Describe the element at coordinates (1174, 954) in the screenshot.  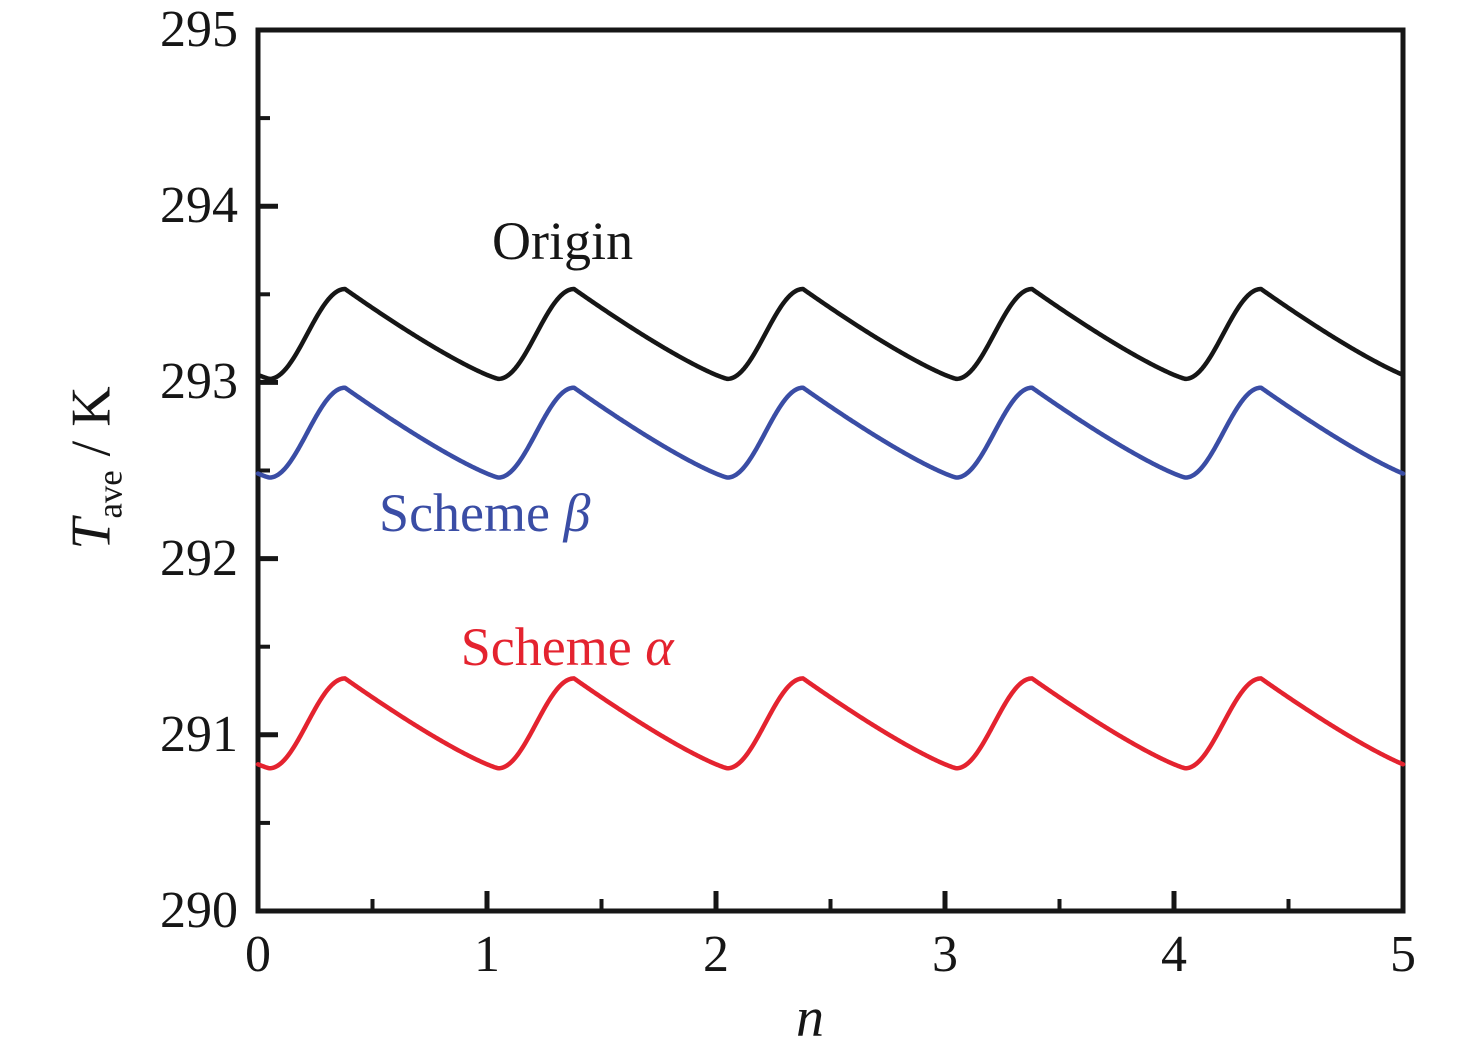
I see `x-tick-label: 4` at that location.